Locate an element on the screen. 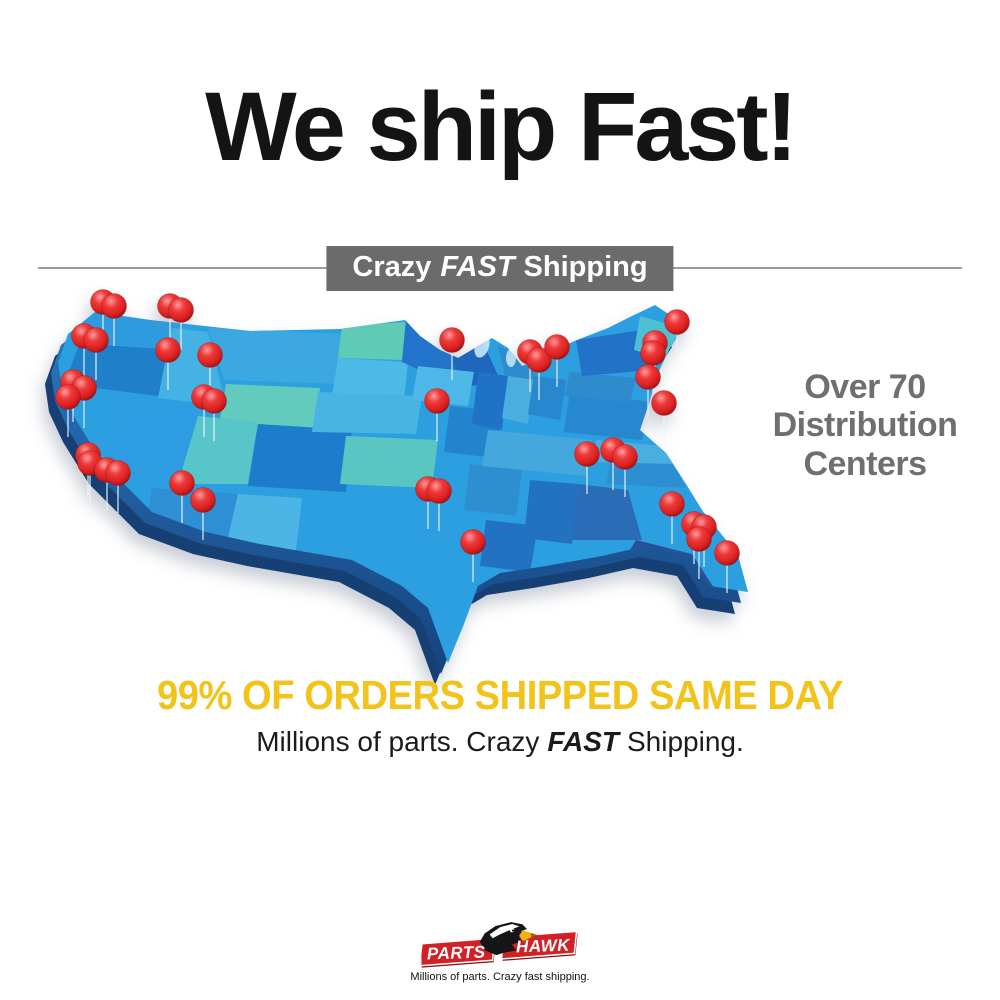  sub-headline: Millions of parts. Crazy FAST Shipping. is located at coordinates (500, 742).